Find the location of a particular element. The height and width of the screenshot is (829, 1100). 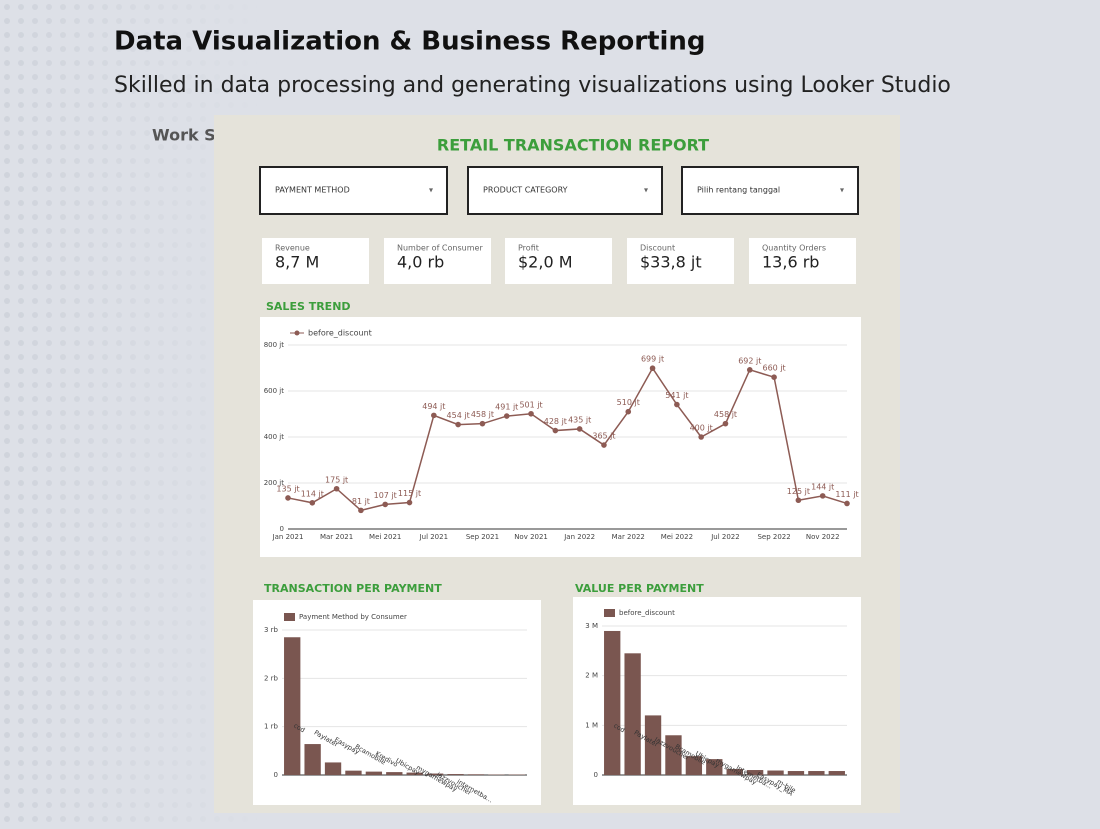

data-label: 454 jt is located at coordinates (458, 415).